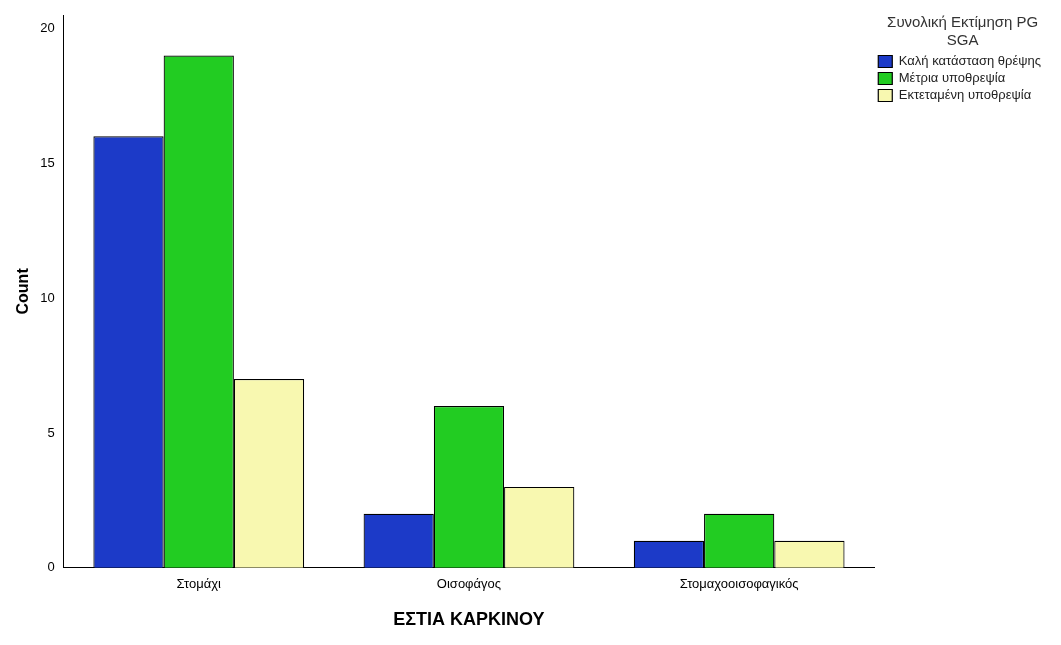  I want to click on x-tick-label: Οισοφάγος, so click(469, 584).